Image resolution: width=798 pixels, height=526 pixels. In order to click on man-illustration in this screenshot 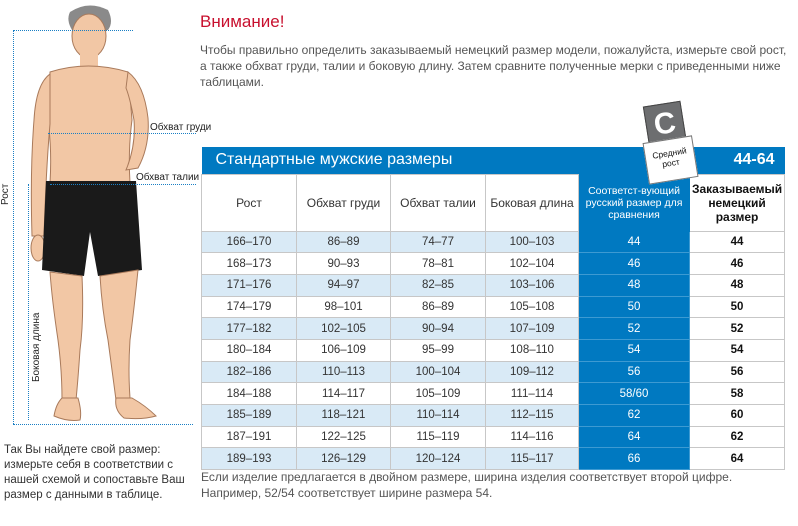, I will do `click(93, 213)`.